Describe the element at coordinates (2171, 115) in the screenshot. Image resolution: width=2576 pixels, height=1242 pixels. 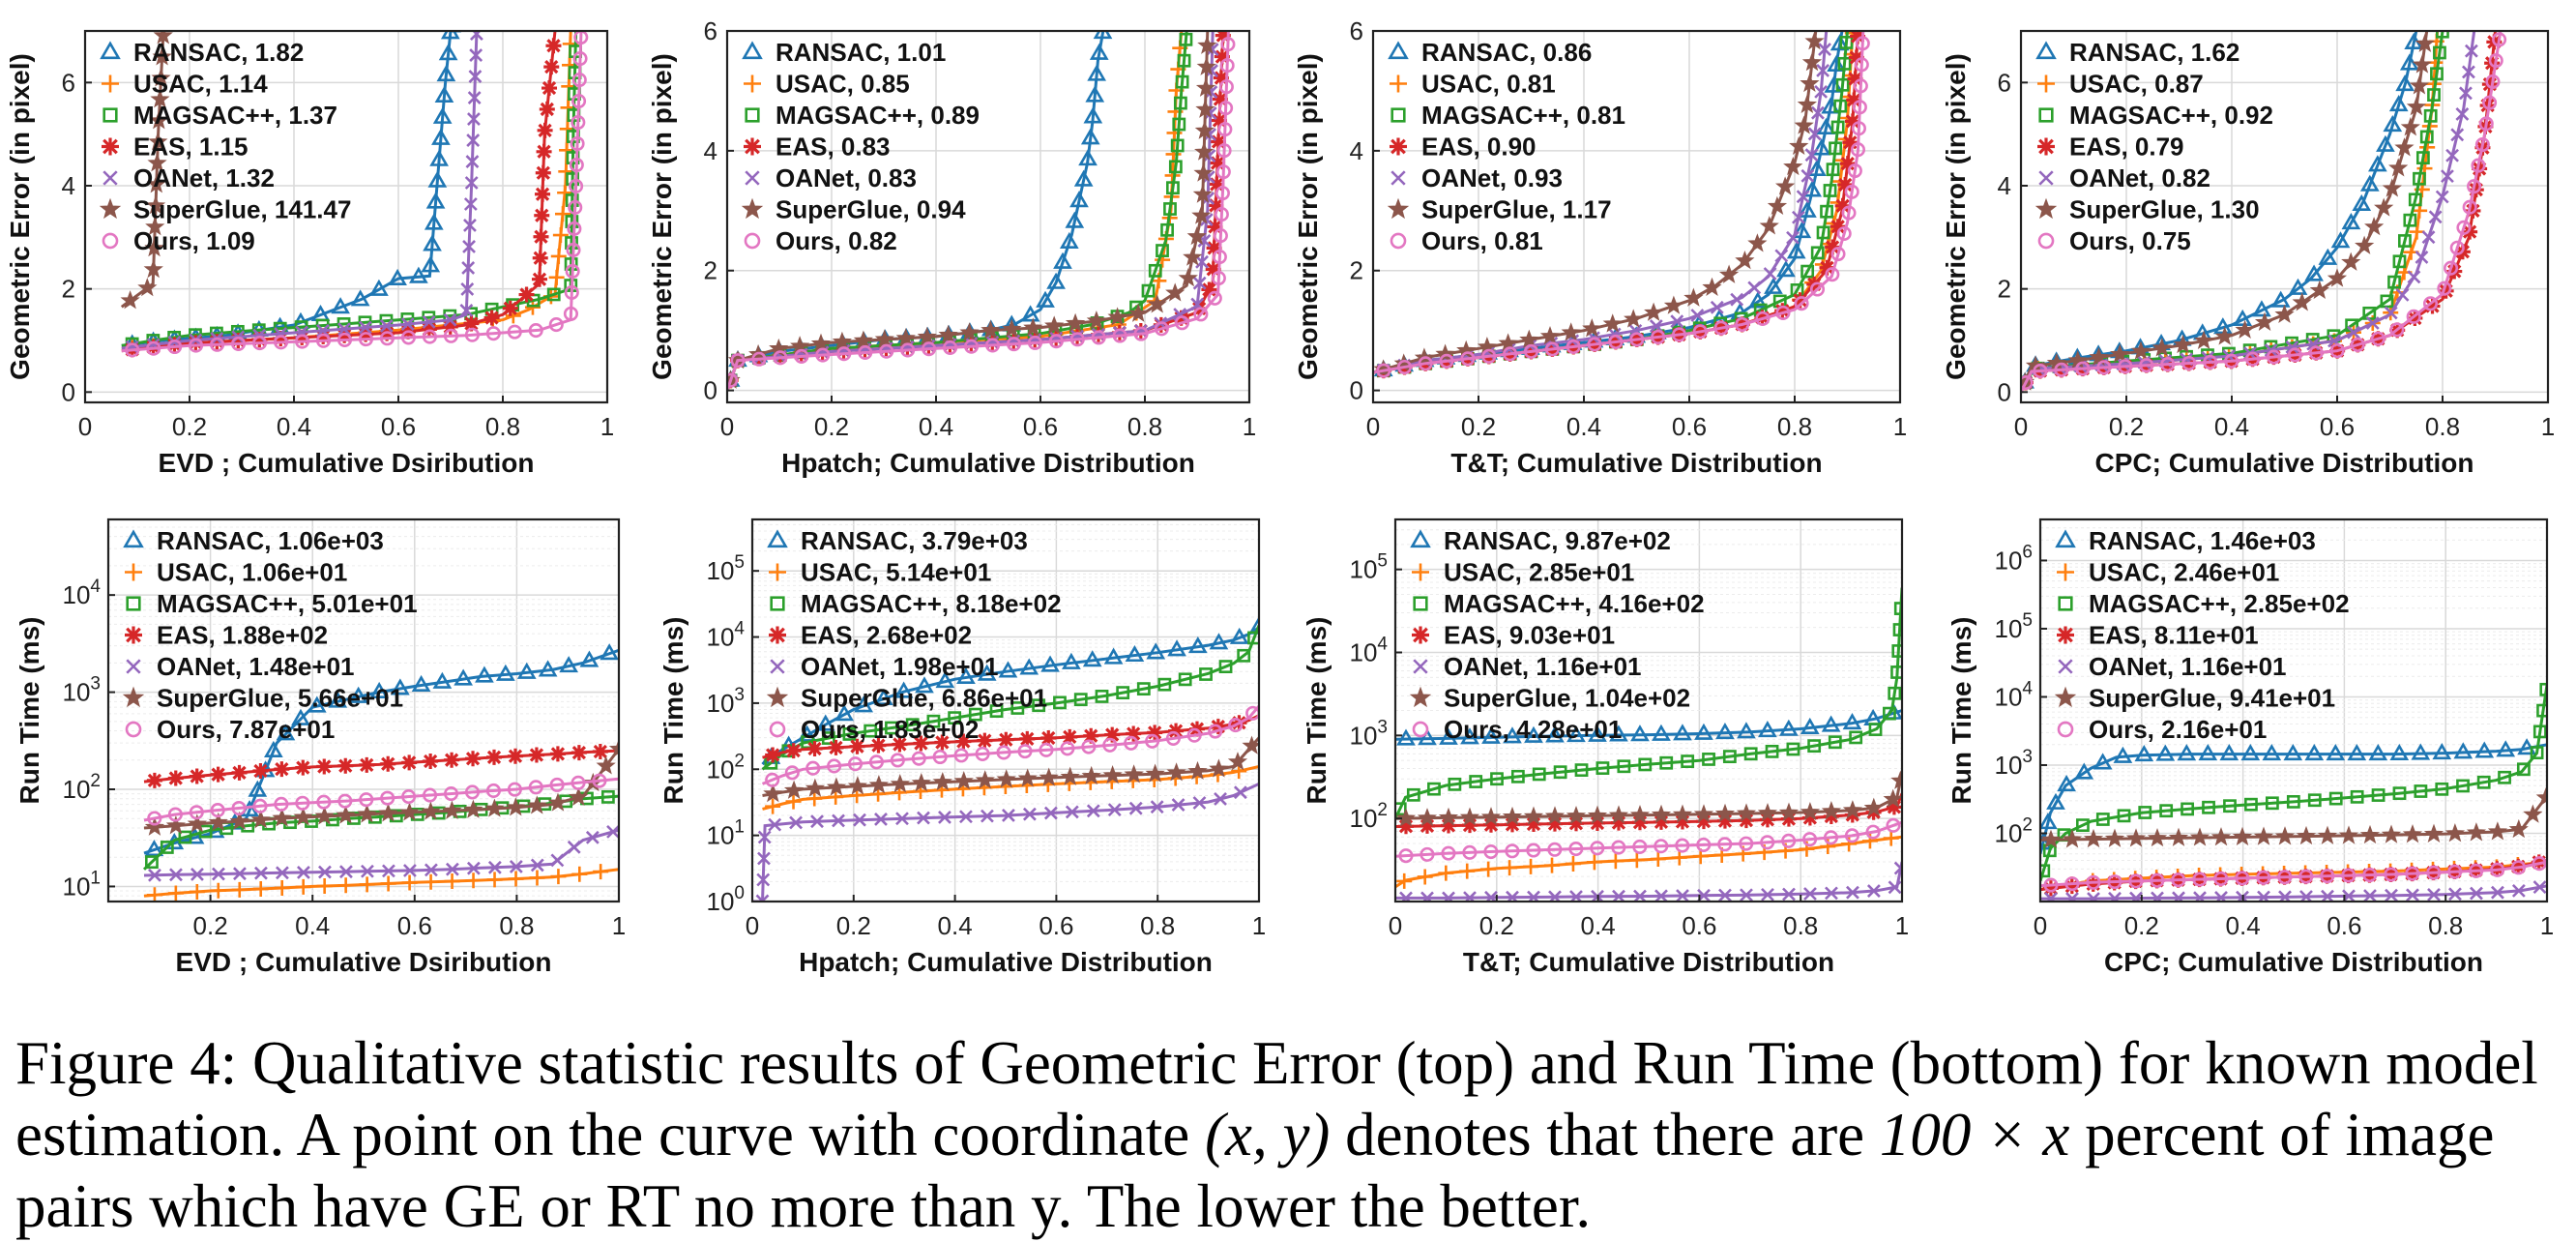
I see `legend-entry-magsacpp: MAGSAC++, 0.92` at that location.